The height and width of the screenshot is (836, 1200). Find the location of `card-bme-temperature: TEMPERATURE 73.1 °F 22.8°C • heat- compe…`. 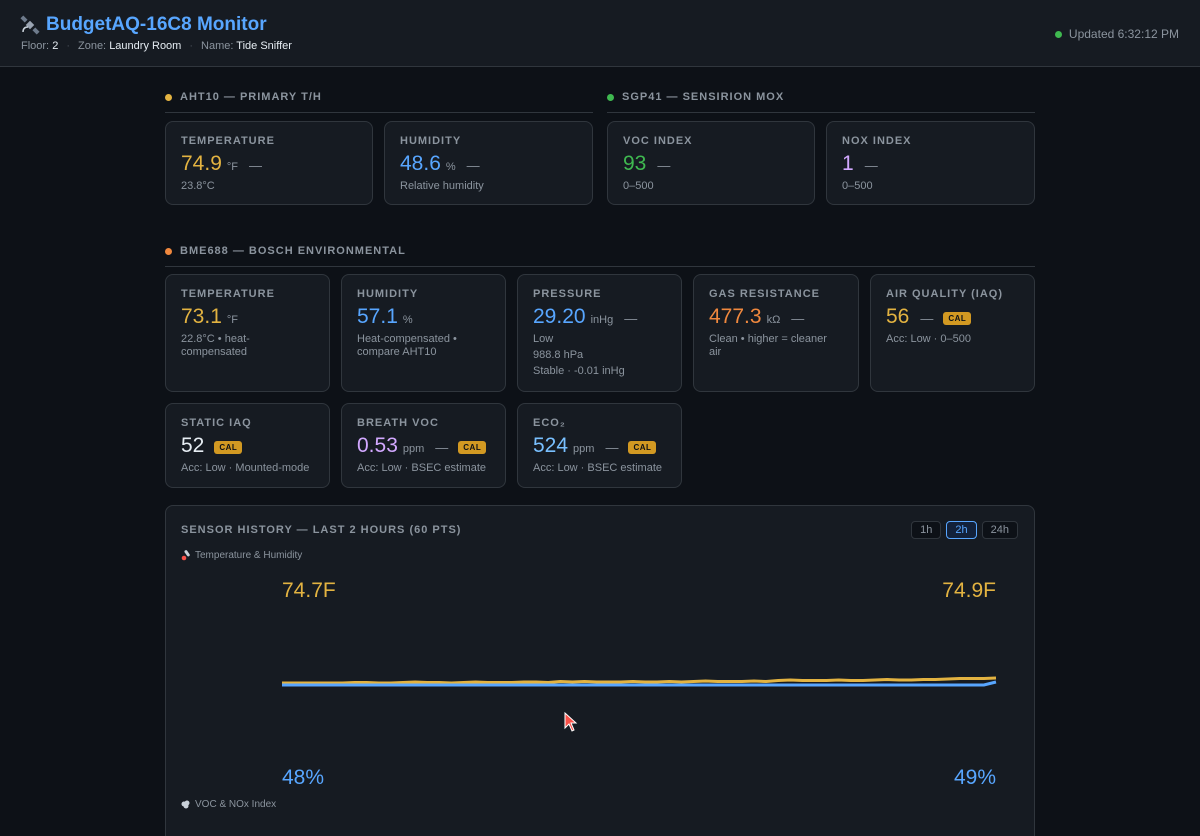

card-bme-temperature: TEMPERATURE 73.1 °F 22.8°C • heat- compe… is located at coordinates (247, 333).